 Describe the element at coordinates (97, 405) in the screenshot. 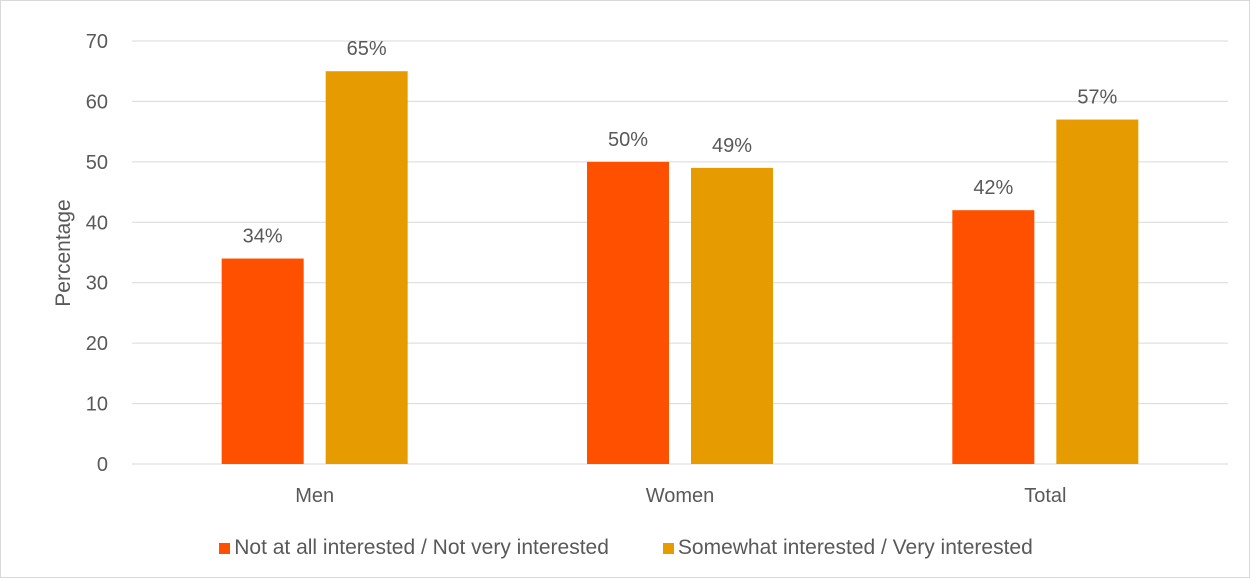

I see `y-tick-label: 10` at that location.